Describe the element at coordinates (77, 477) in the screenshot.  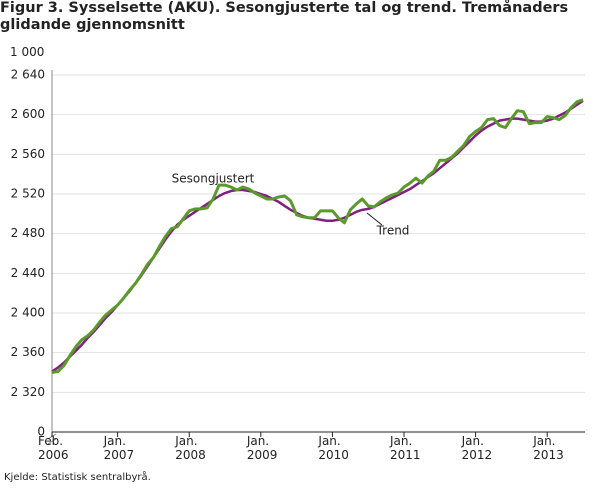
I see `source: Kjelde: Statistisk sentralbyrå.` at that location.